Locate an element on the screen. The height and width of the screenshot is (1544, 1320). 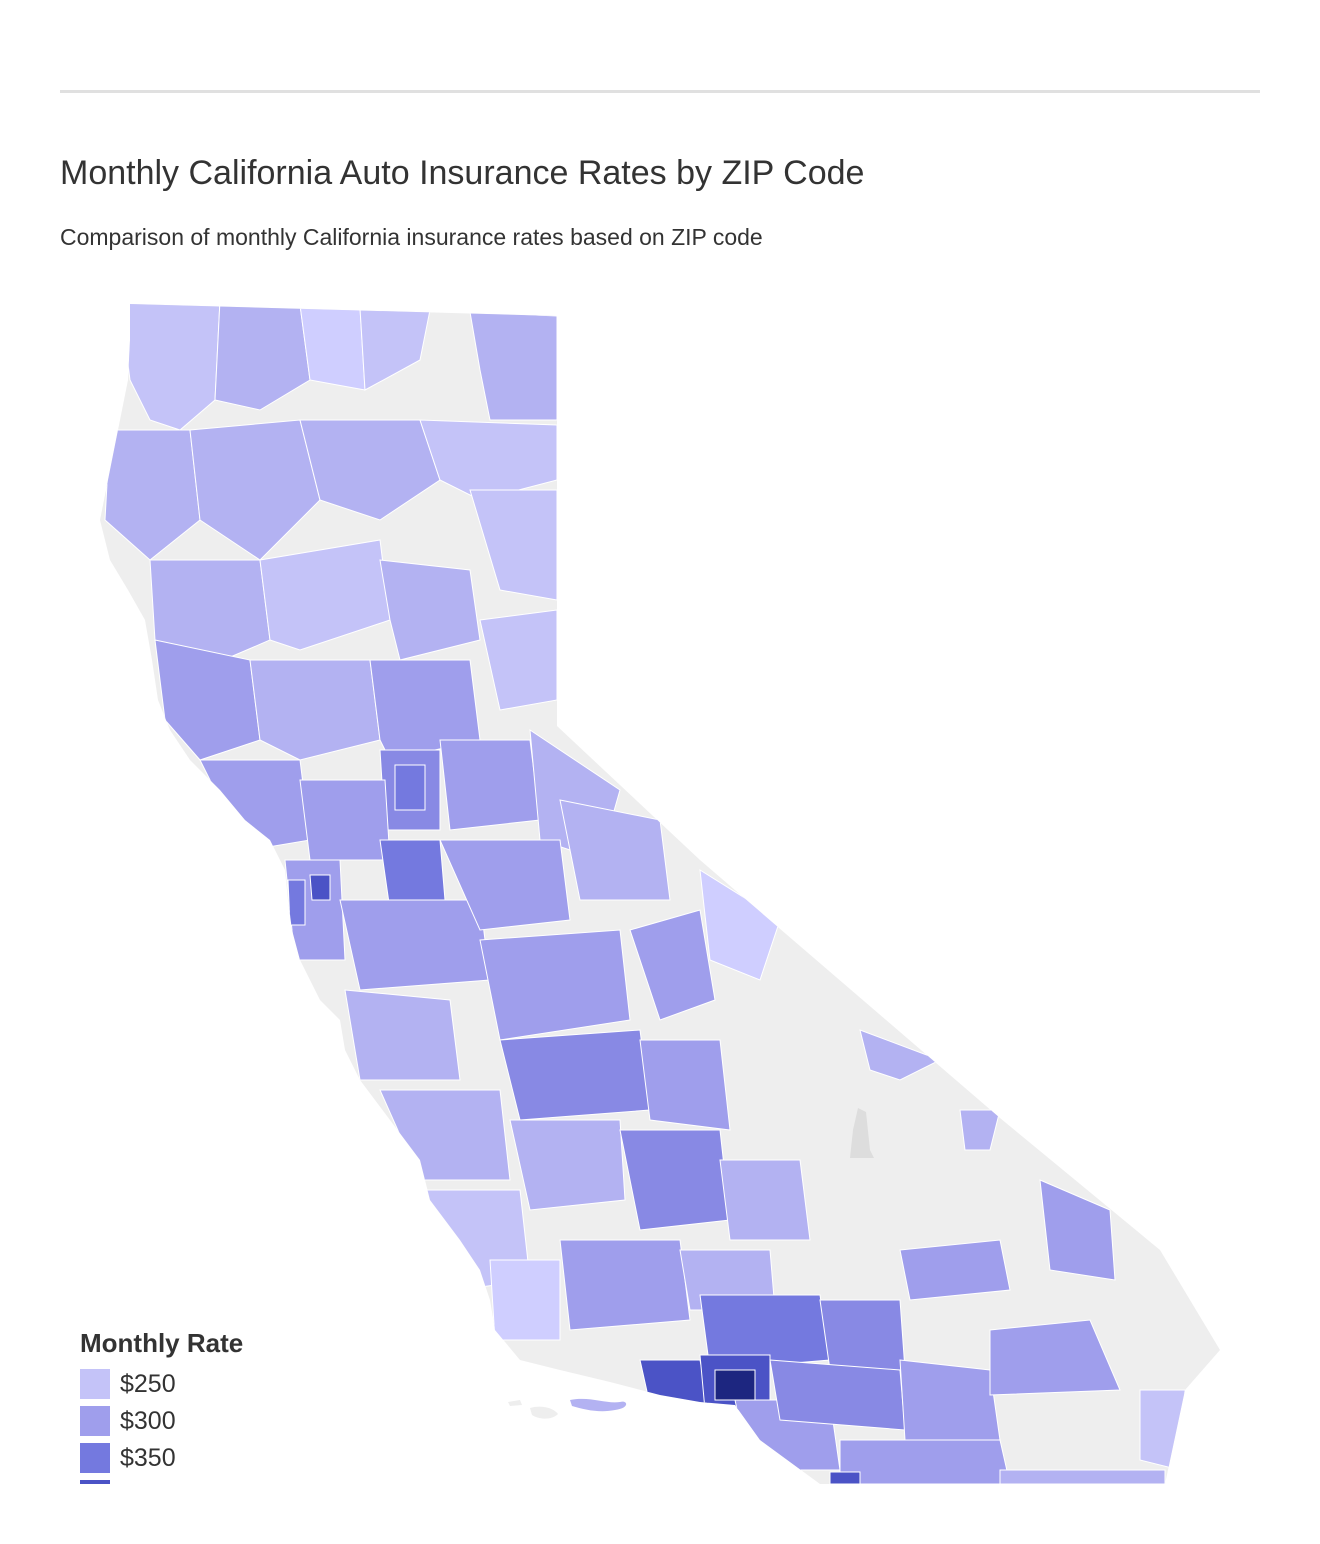
legend-item-300: $300 is located at coordinates (210, 1421).